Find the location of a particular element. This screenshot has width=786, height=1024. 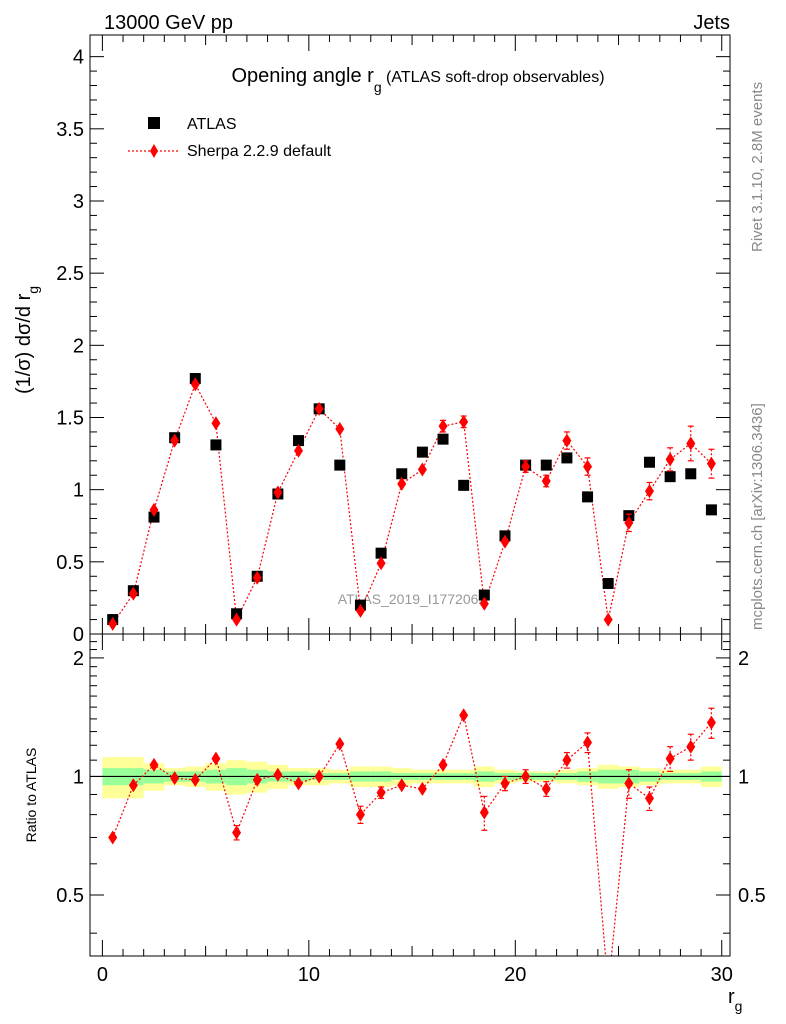

rivet-label: Rivet 3.1.10, 2.8M events is located at coordinates (757, 167).